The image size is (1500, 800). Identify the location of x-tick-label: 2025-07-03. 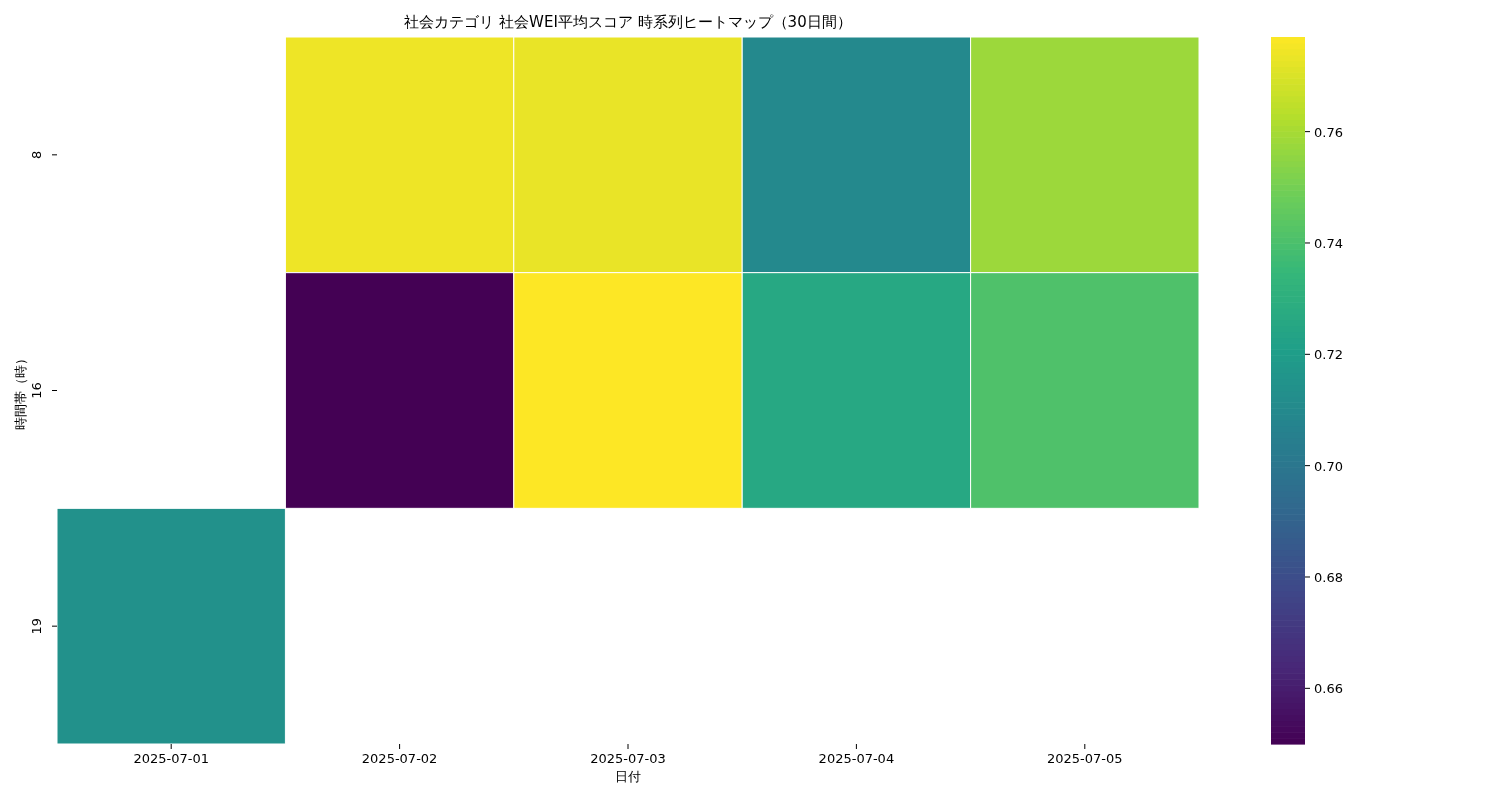
(628, 758).